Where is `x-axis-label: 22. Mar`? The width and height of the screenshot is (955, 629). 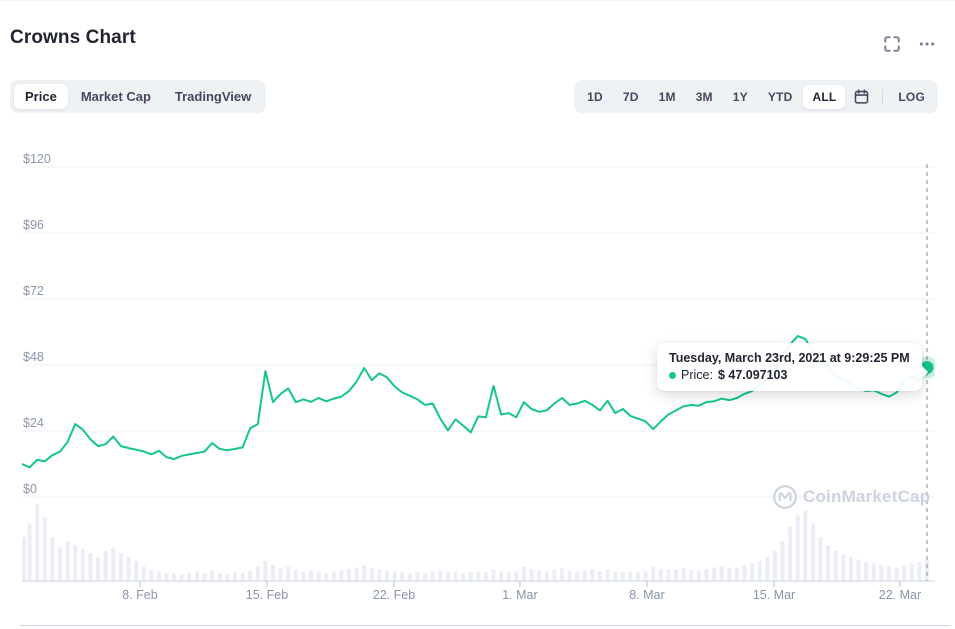 x-axis-label: 22. Mar is located at coordinates (900, 595).